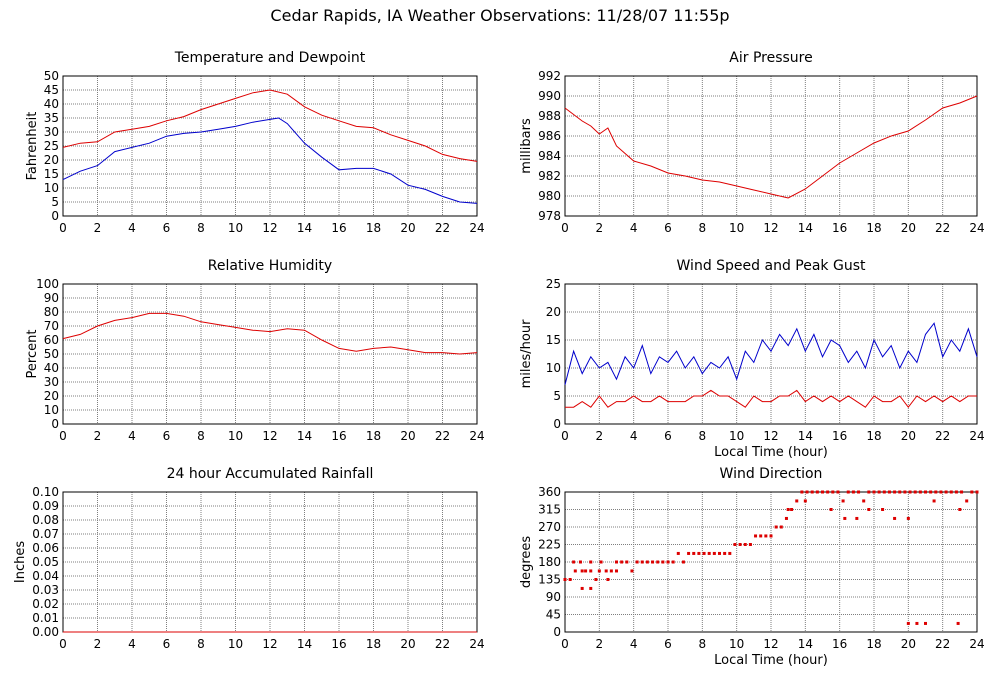 The height and width of the screenshot is (680, 1000). Describe the element at coordinates (526, 562) in the screenshot. I see `y-axis-label: degrees` at that location.